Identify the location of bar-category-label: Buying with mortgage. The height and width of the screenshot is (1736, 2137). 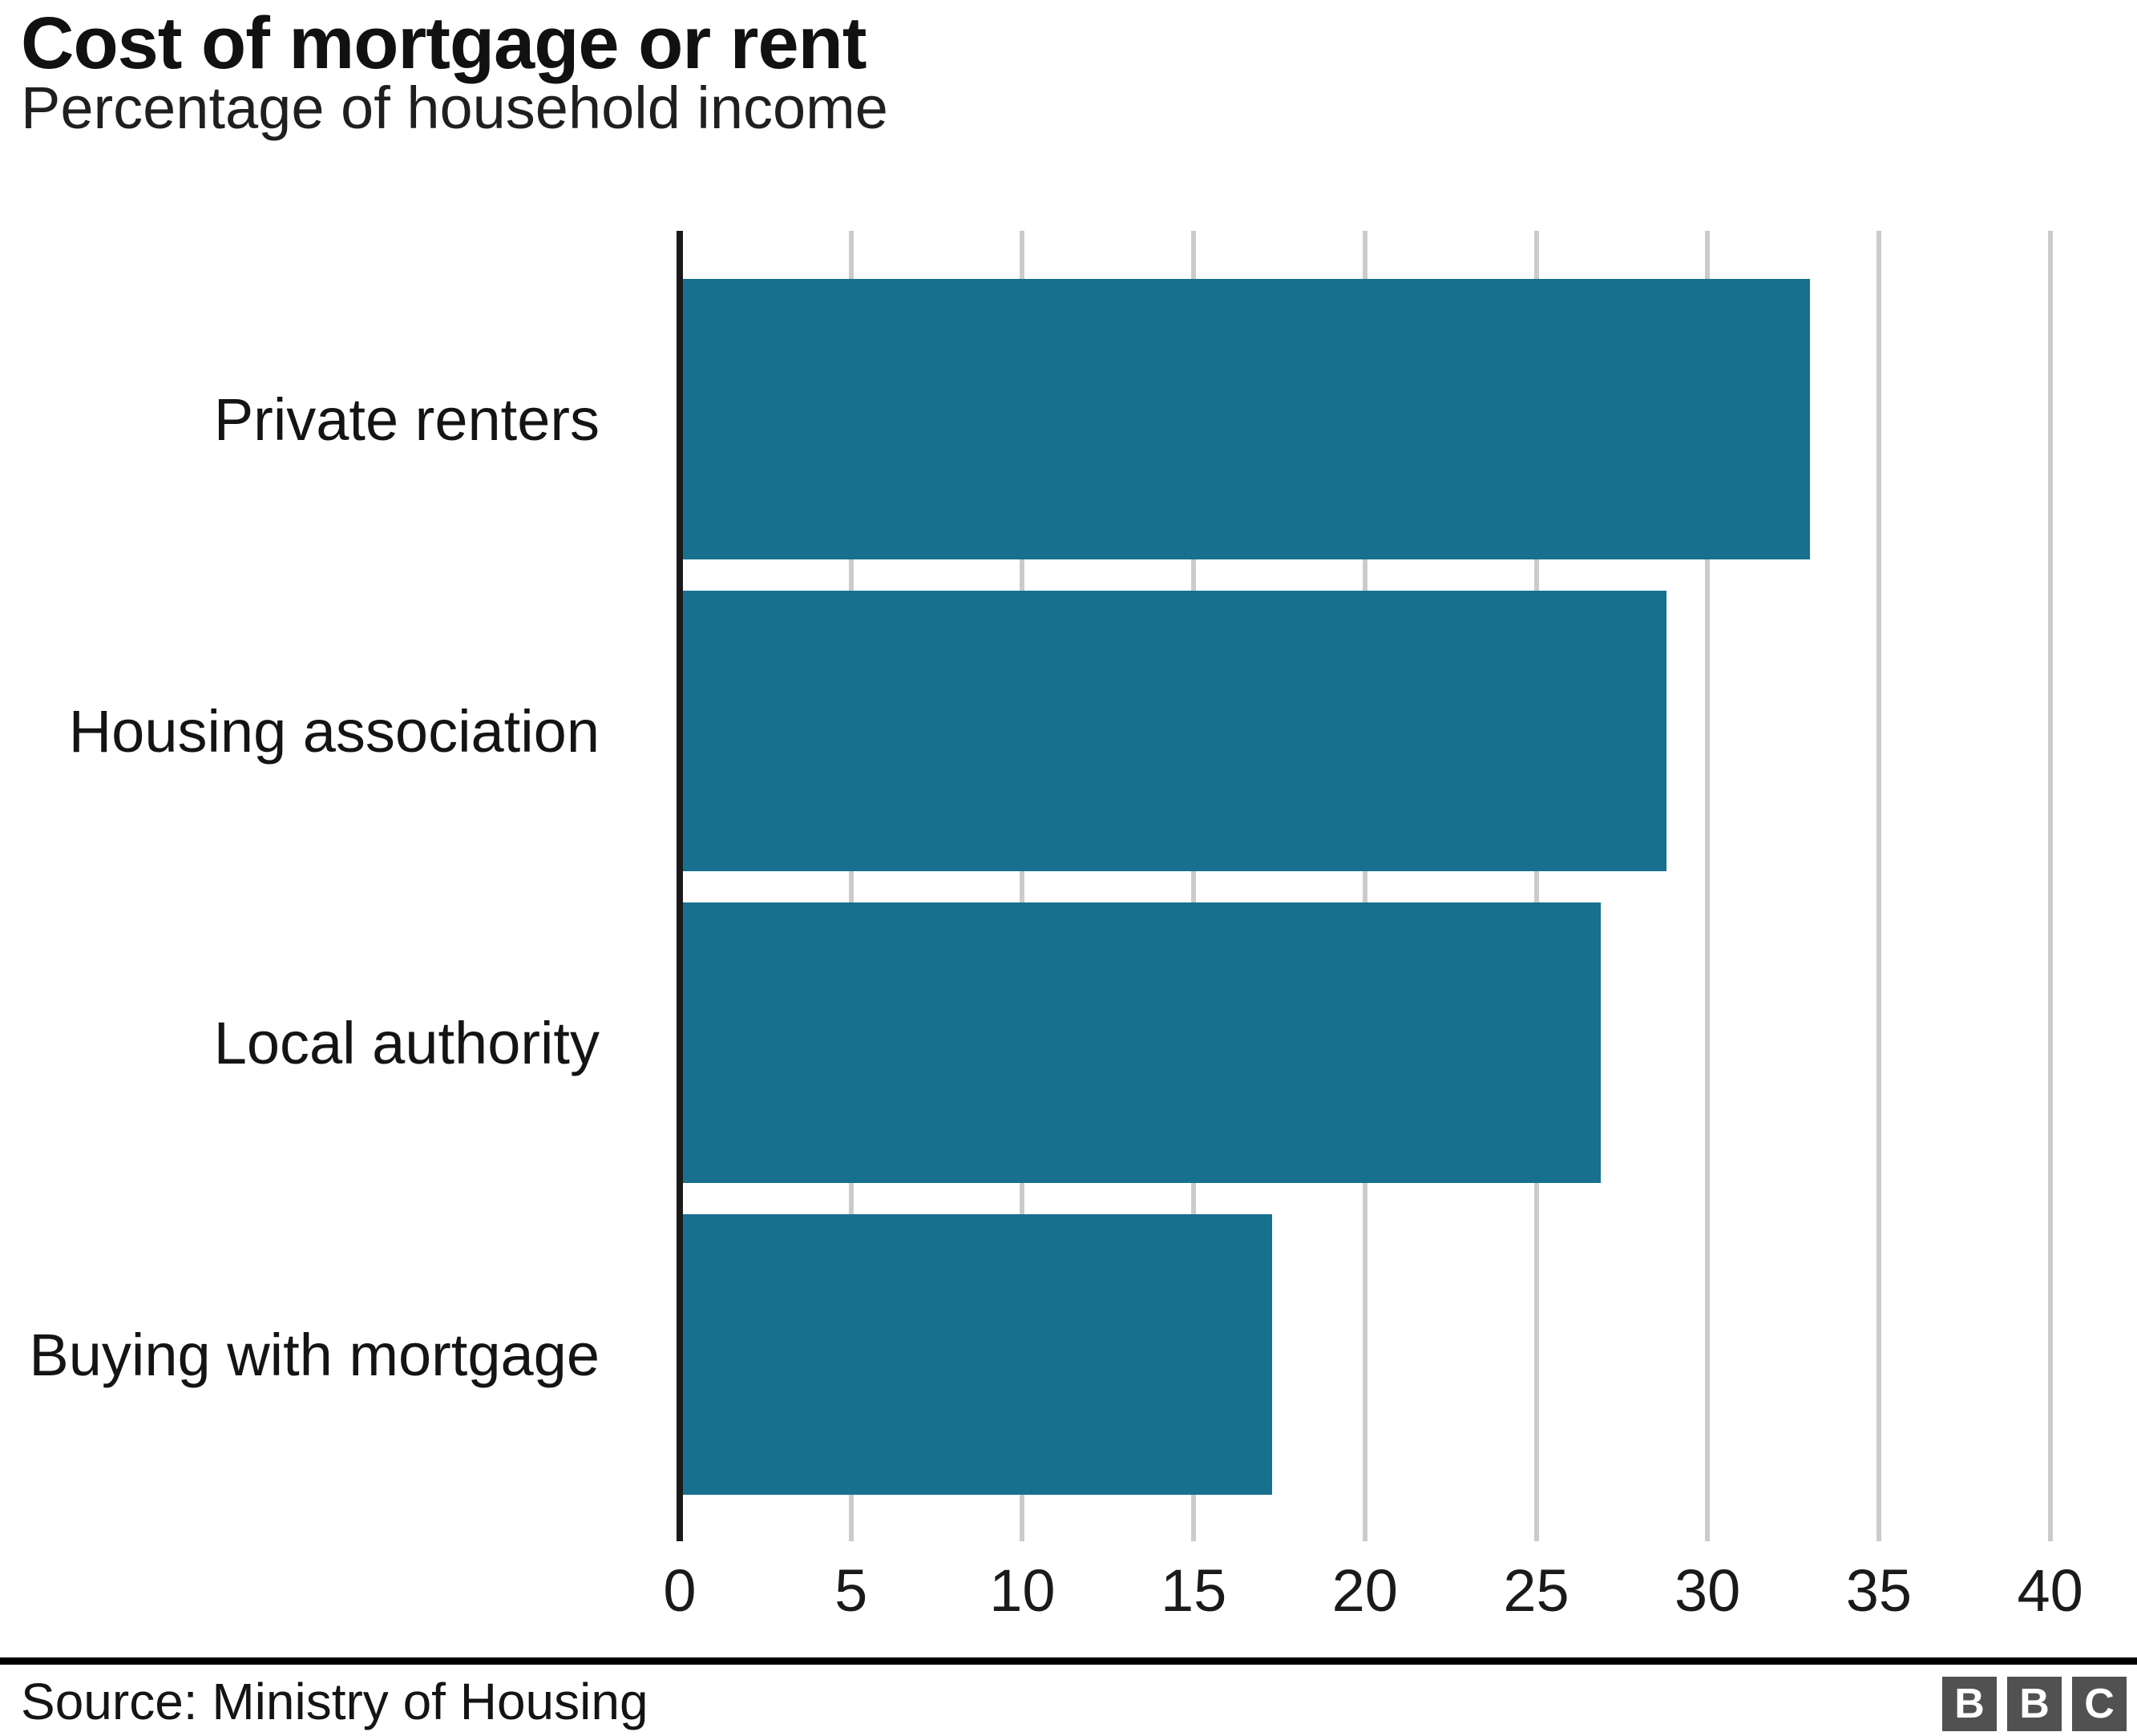
(315, 1354).